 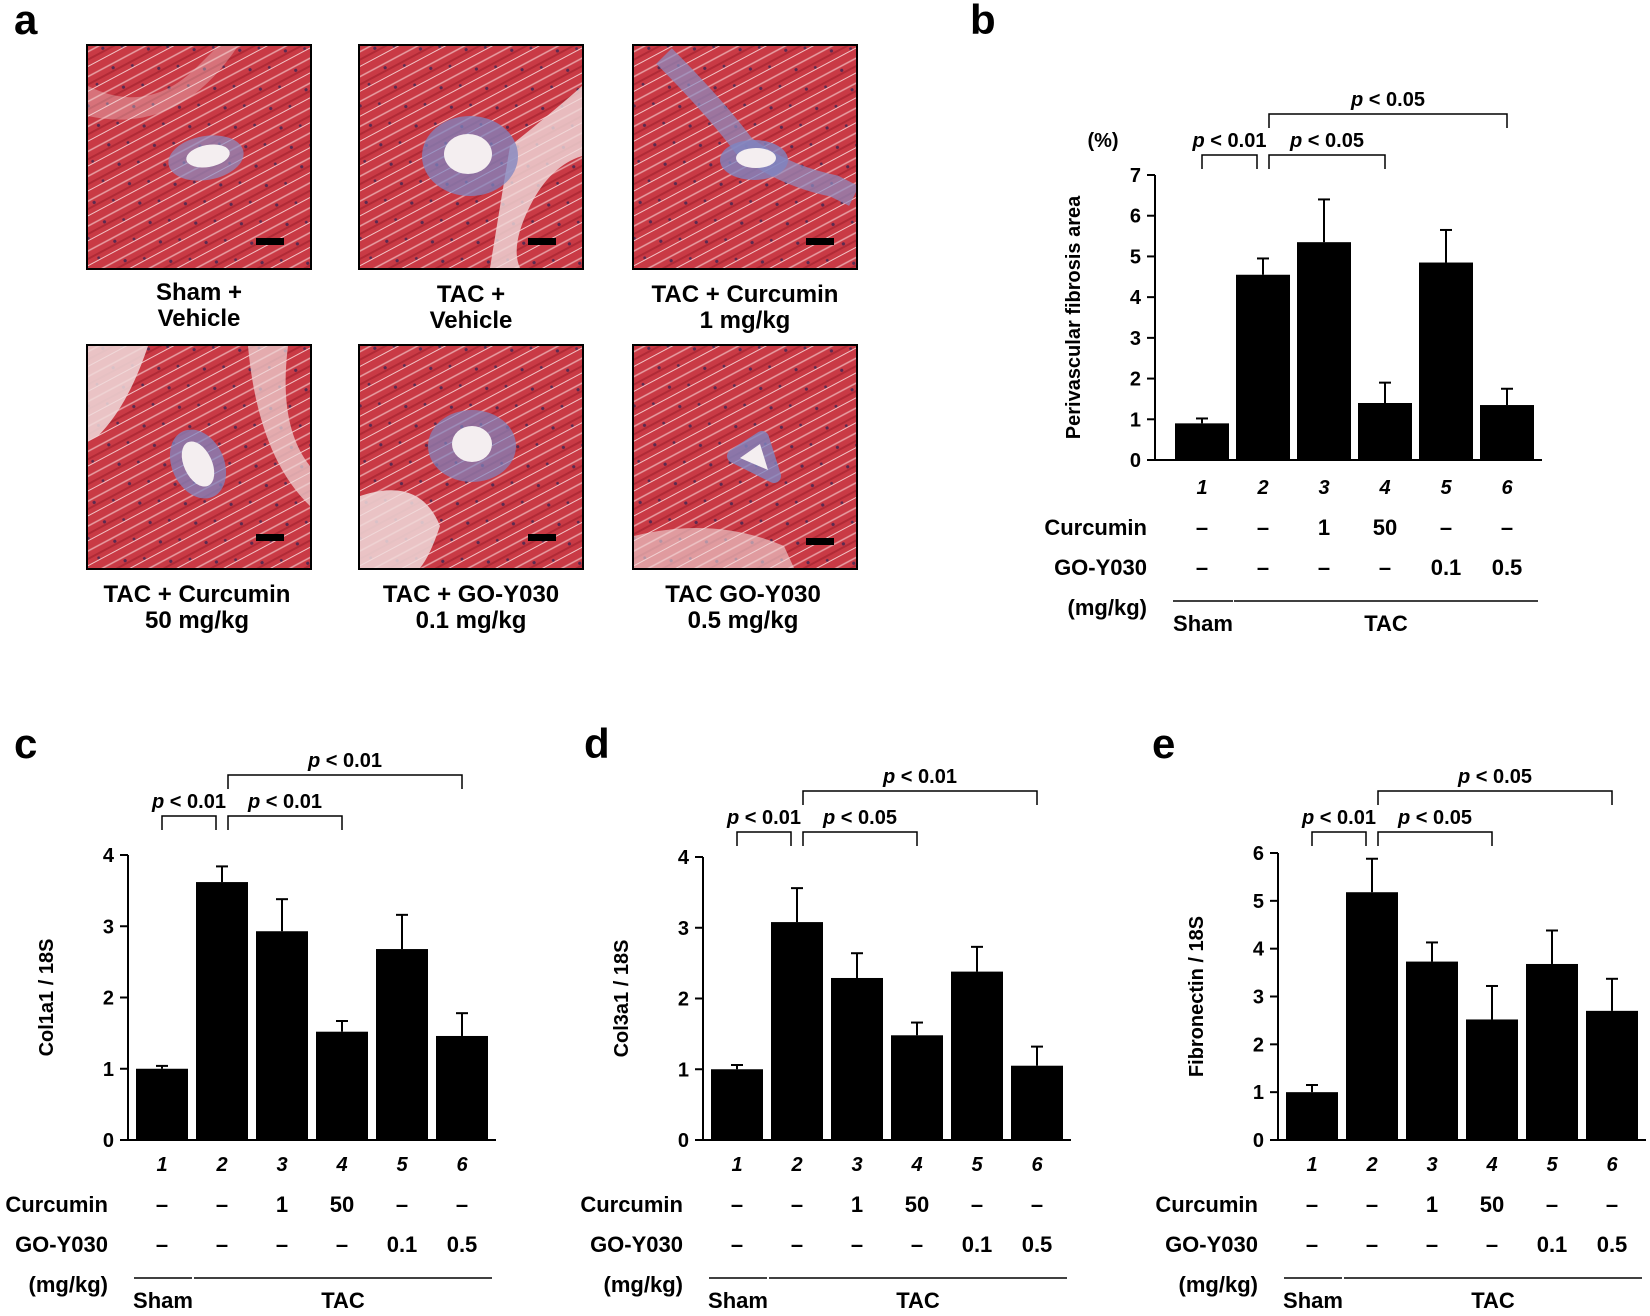 I want to click on group-label: Sham, so click(x=1313, y=1300).